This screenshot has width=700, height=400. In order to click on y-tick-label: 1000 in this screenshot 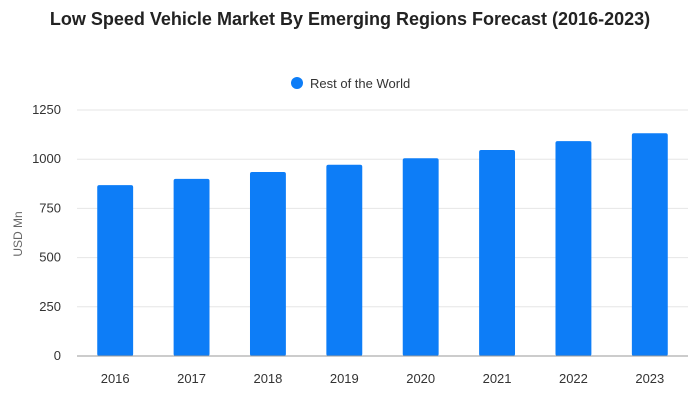, I will do `click(46, 158)`.